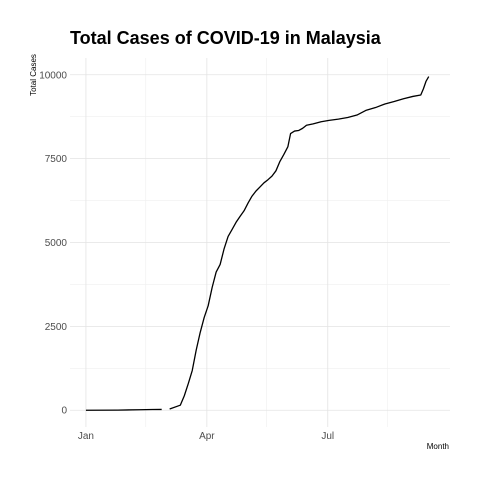 Image resolution: width=480 pixels, height=480 pixels. I want to click on y-axis-title: Total Cases, so click(33, 75).